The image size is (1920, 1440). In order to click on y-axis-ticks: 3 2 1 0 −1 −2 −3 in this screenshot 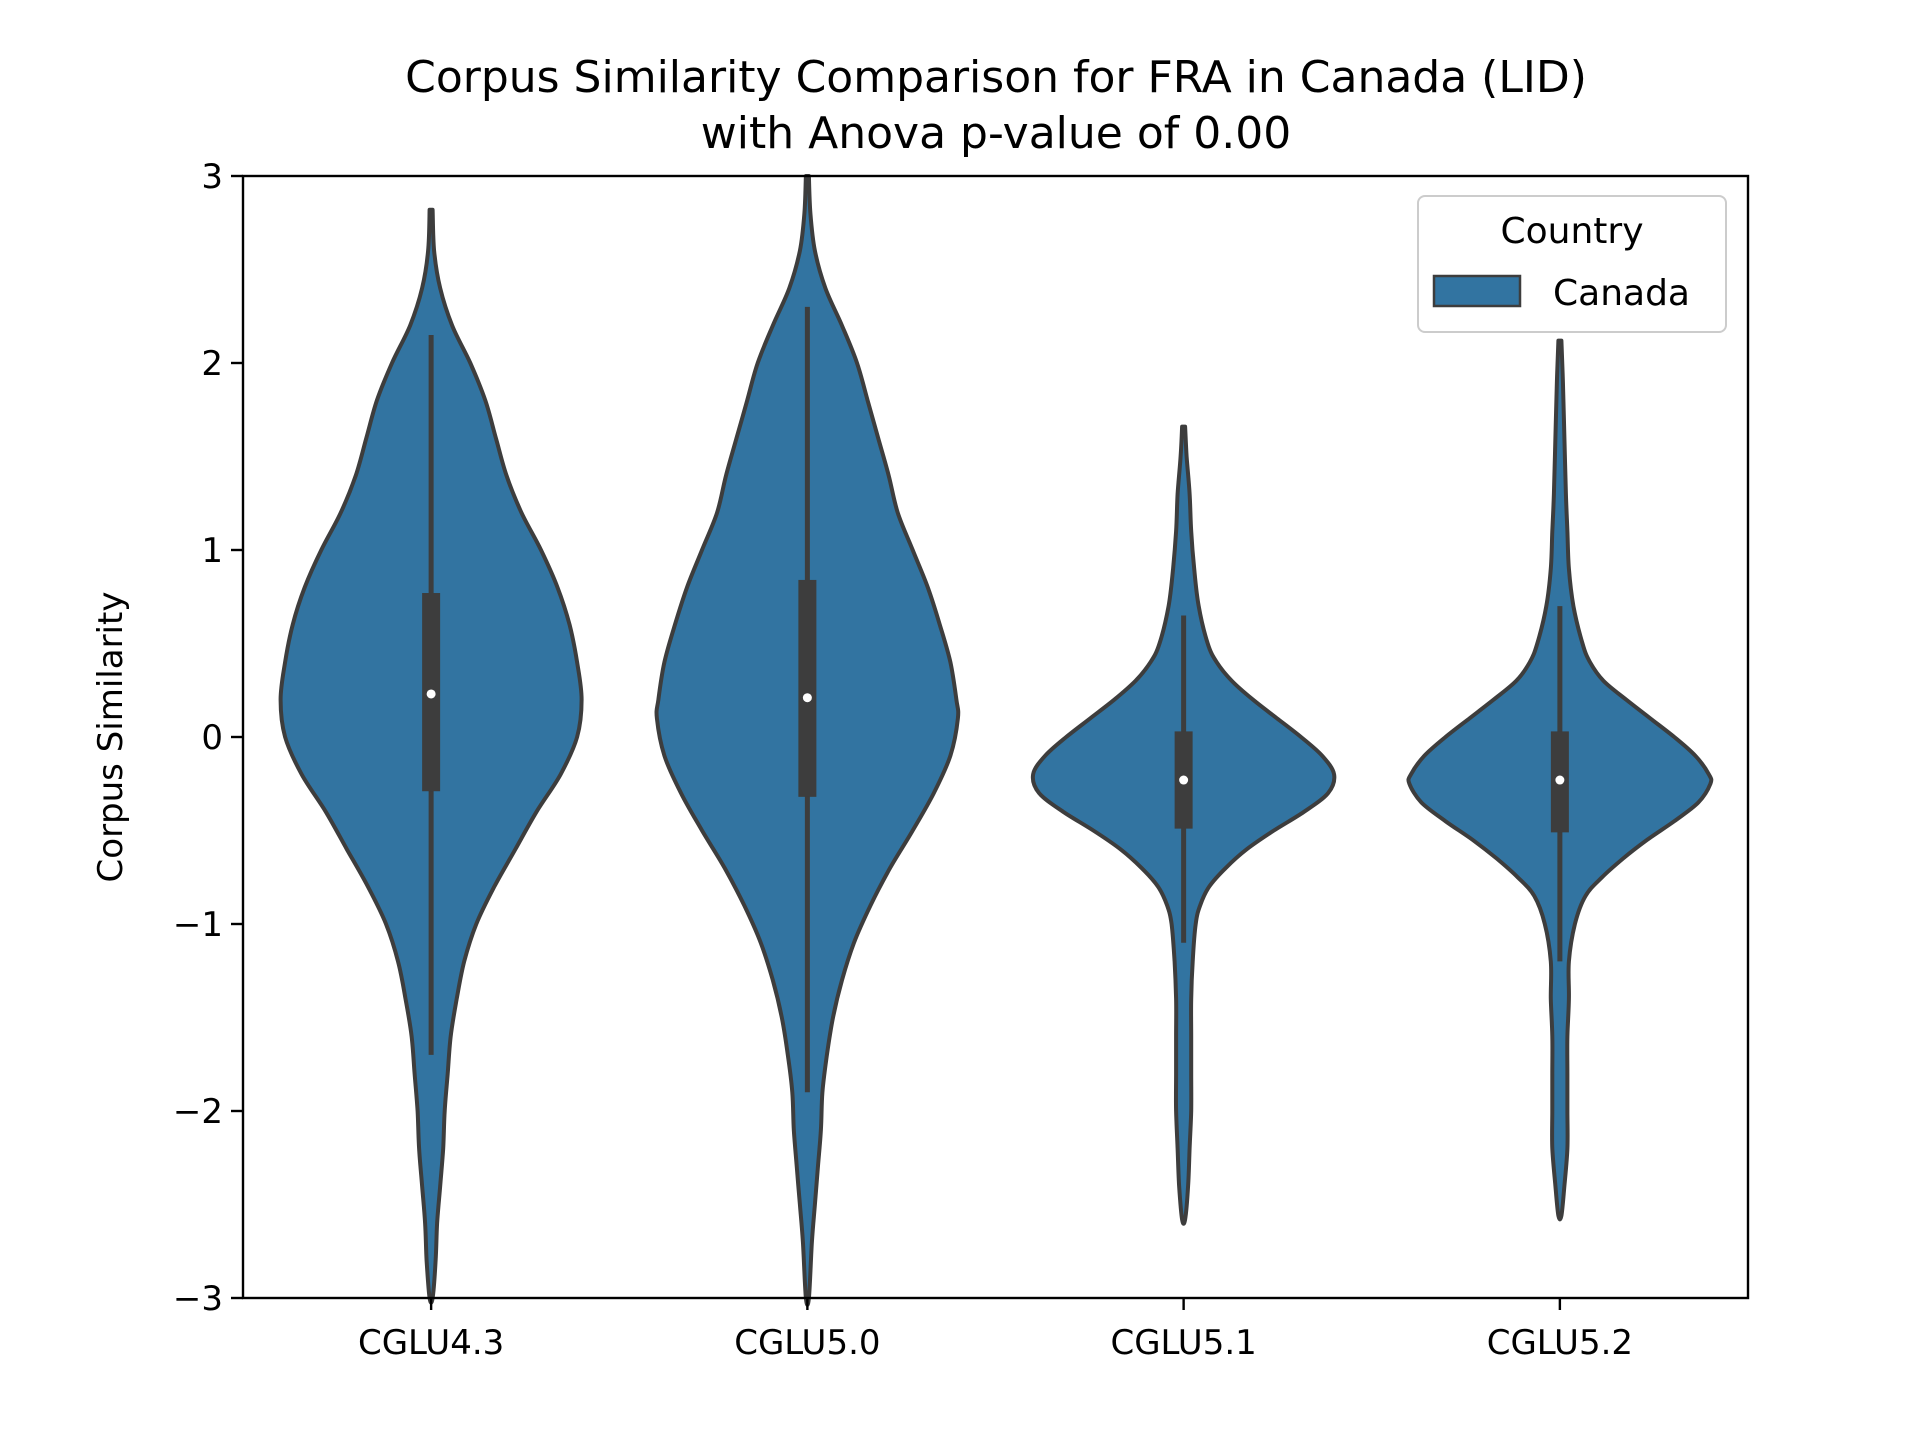, I will do `click(208, 738)`.